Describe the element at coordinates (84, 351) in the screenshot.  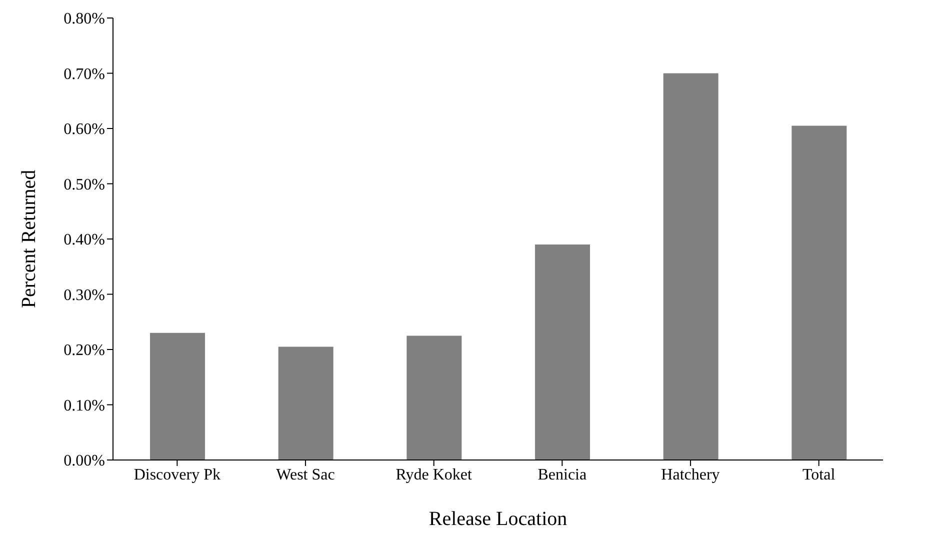
I see `y-tick-label: 0.20%` at that location.